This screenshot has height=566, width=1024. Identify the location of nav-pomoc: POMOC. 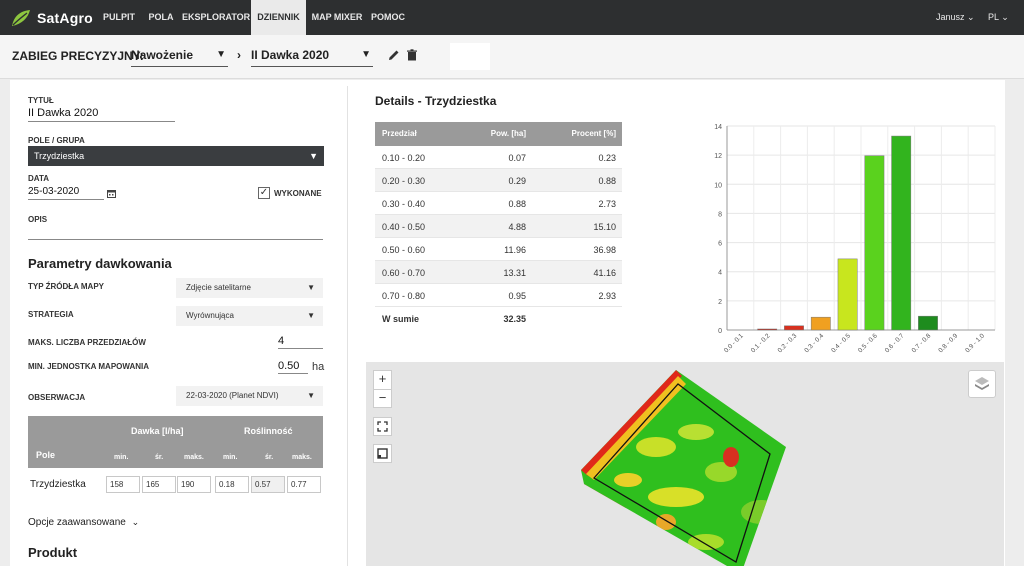
(387, 17).